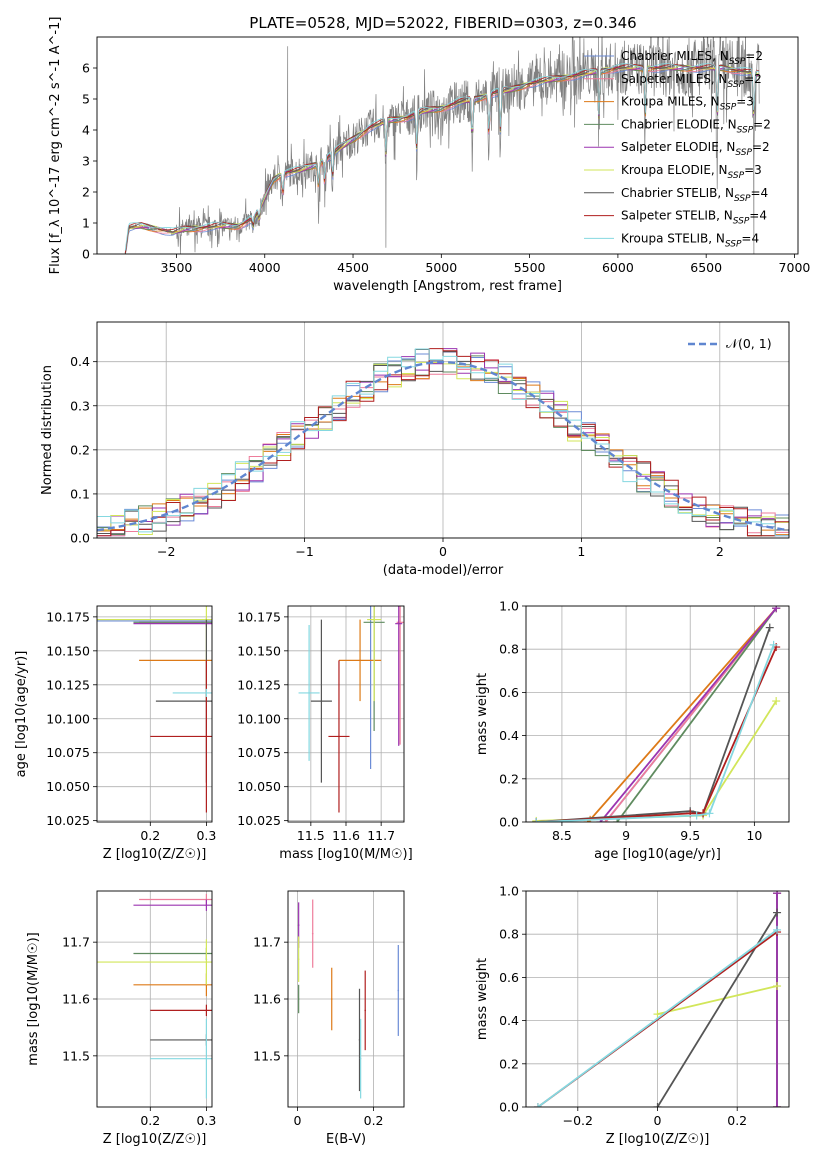  Describe the element at coordinates (311, 835) in the screenshot. I see `age-vs-mass-xtick-label: 11.5` at that location.